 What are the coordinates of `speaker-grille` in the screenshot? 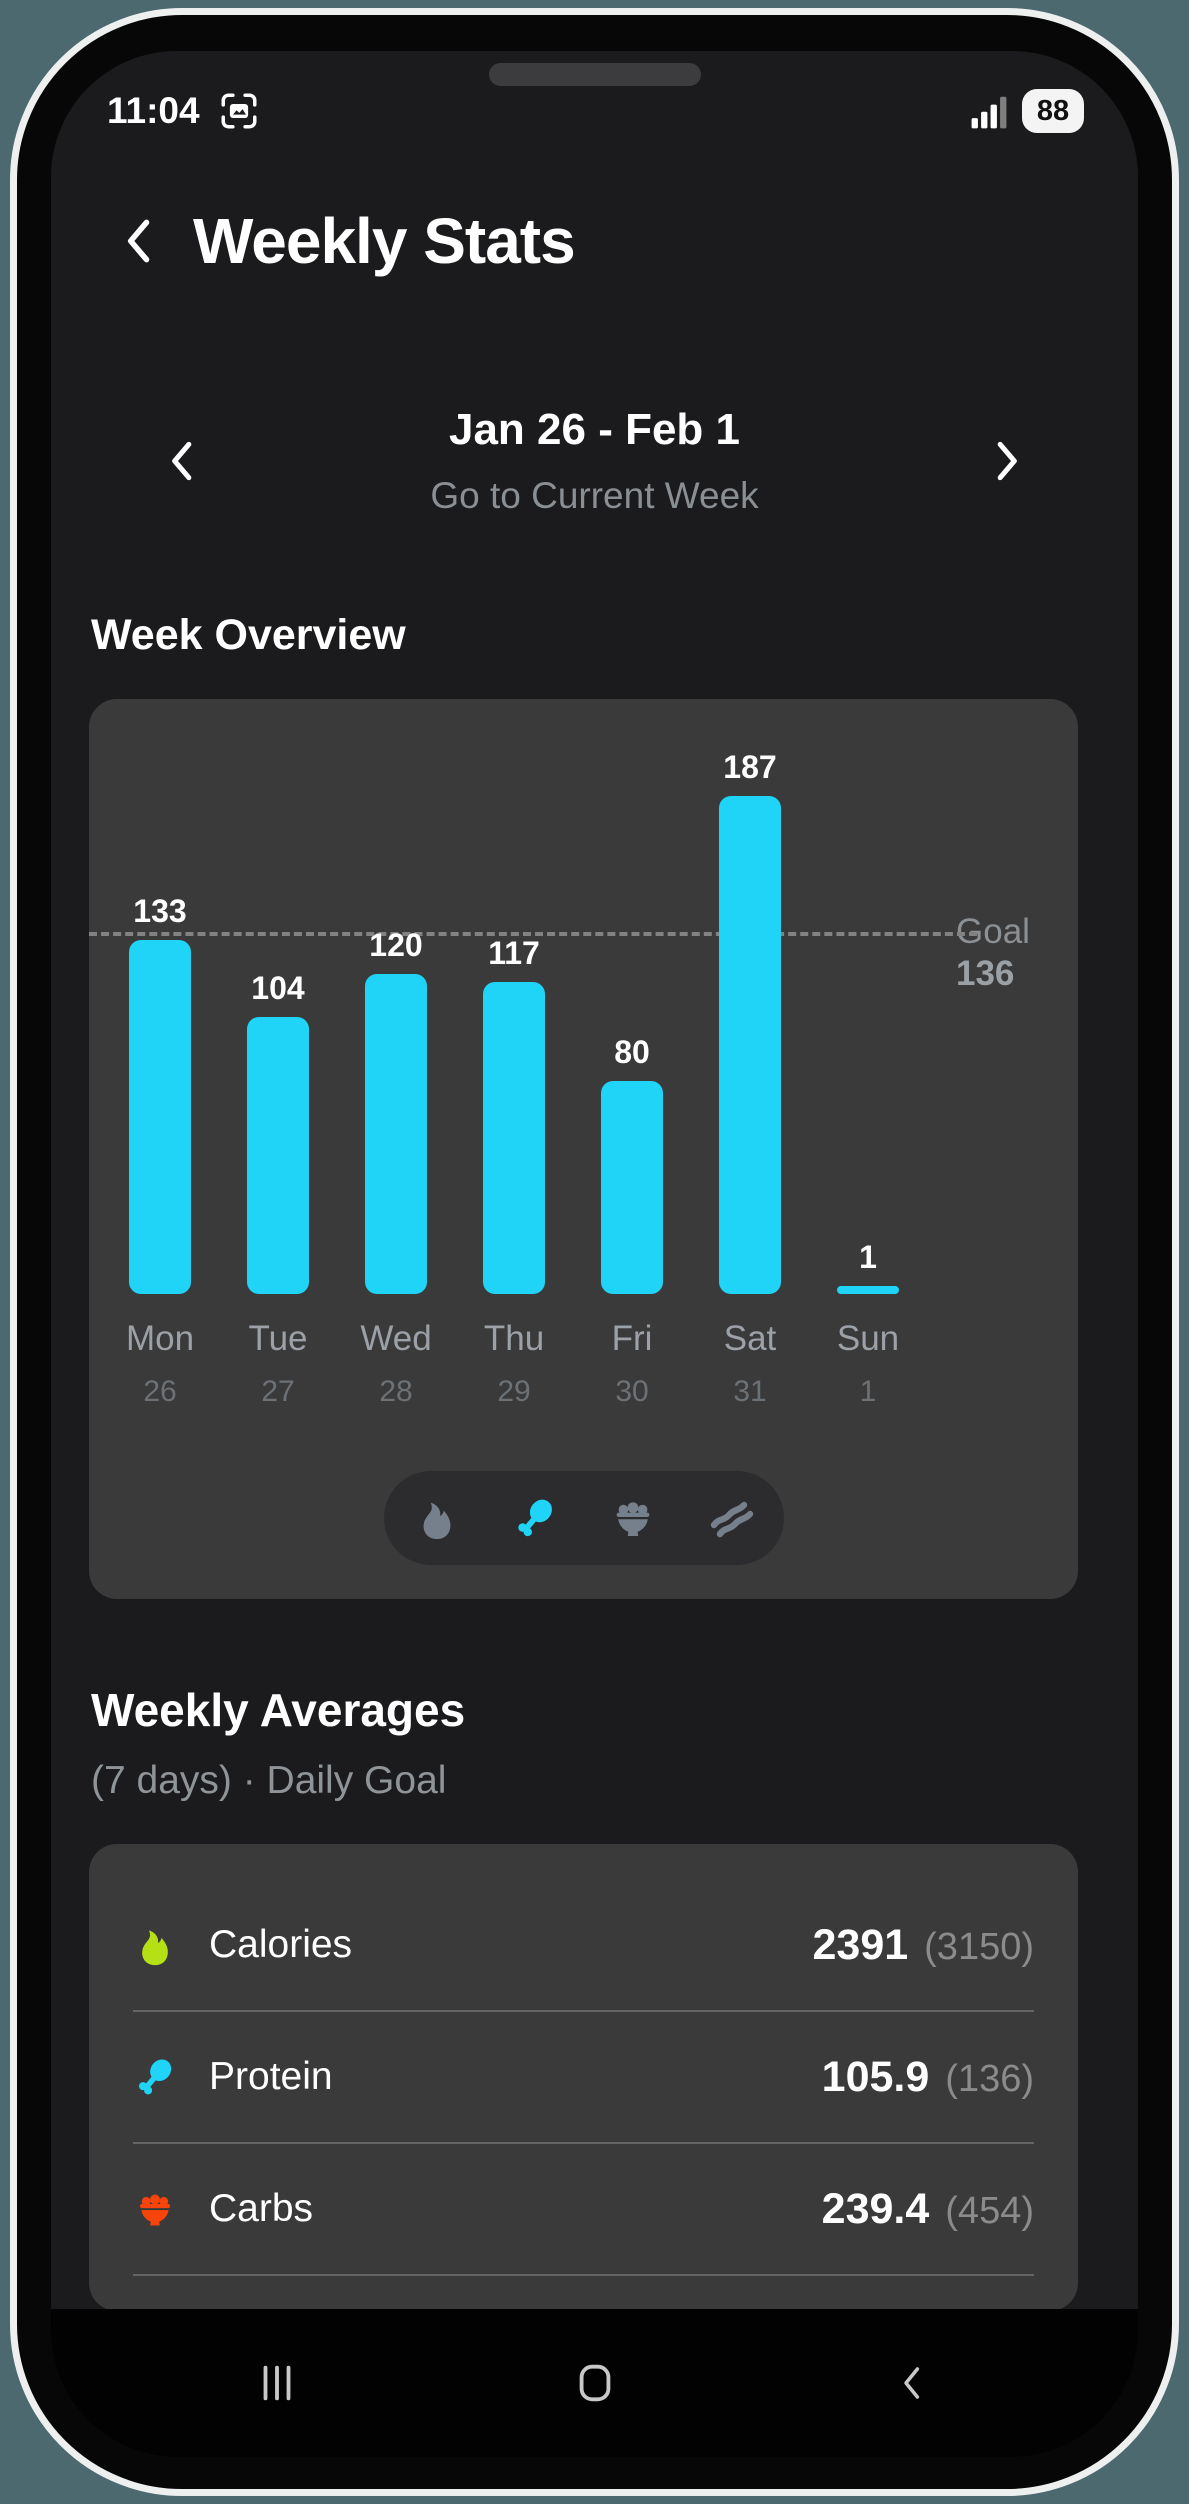 It's located at (594, 74).